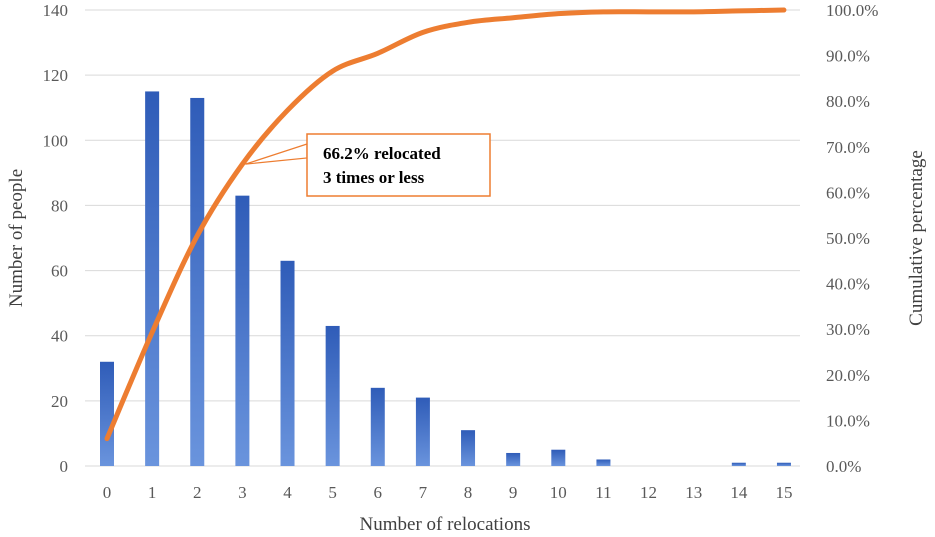 This screenshot has height=537, width=935. Describe the element at coordinates (848, 238) in the screenshot. I see `y2-tick-label: 50.0%` at that location.